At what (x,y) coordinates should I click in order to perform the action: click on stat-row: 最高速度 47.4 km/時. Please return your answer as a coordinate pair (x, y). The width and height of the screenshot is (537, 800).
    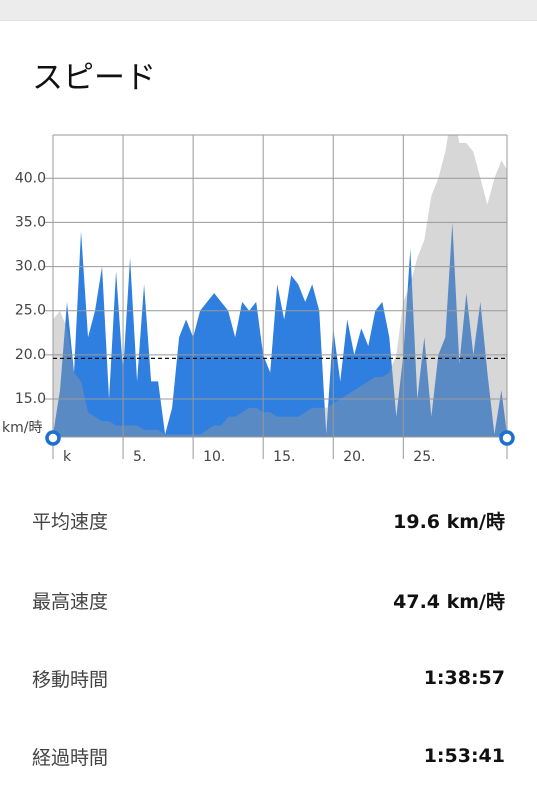
    Looking at the image, I should click on (268, 600).